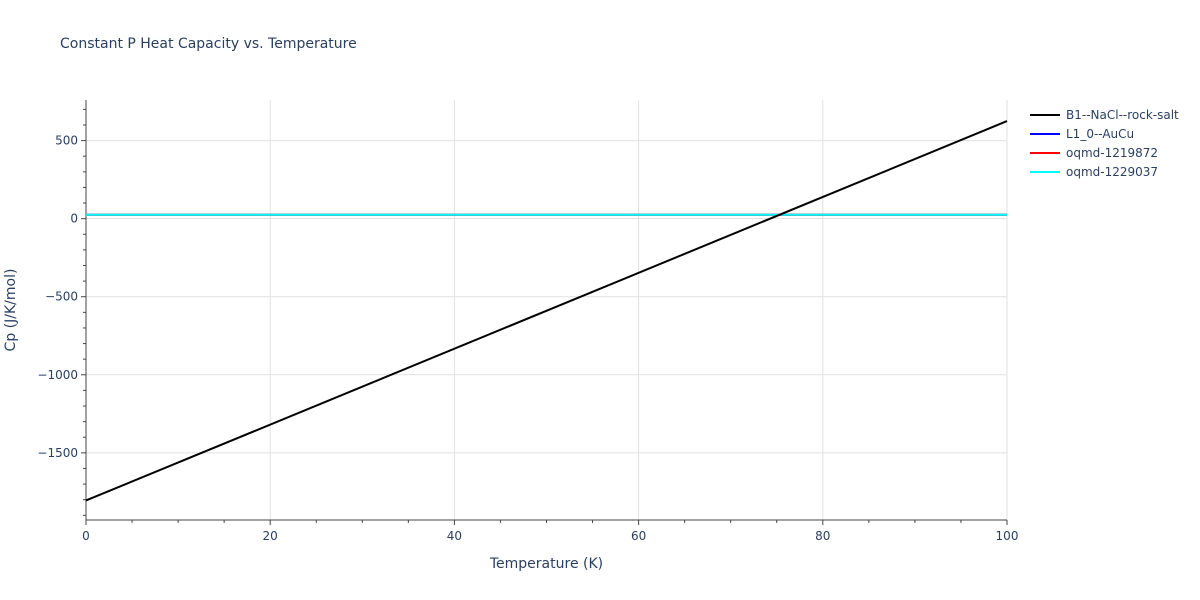 The image size is (1200, 600). Describe the element at coordinates (546, 564) in the screenshot. I see `x-axis-title: Temperature (K)` at that location.